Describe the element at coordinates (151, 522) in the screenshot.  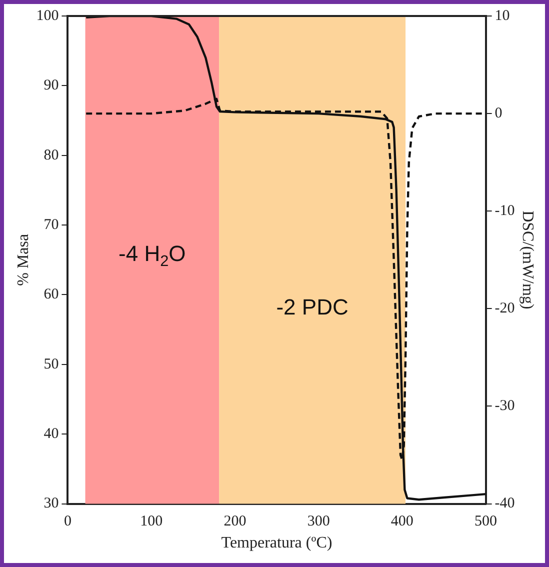
I see `x-tick-label: 100` at that location.